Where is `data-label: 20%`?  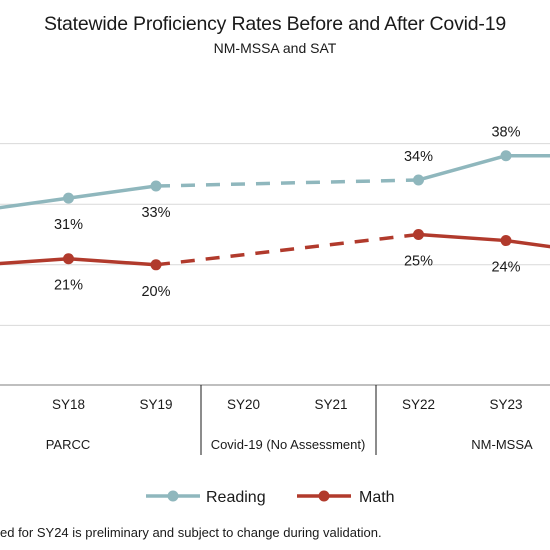
data-label: 20% is located at coordinates (155, 292).